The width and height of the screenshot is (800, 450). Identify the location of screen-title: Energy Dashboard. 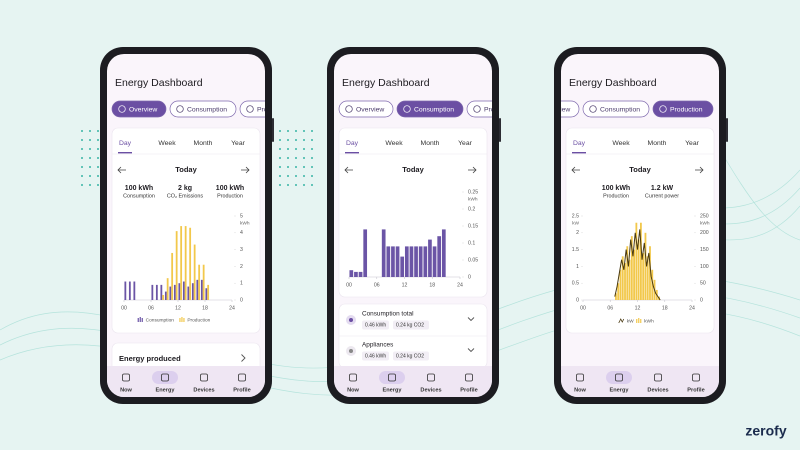
(159, 83).